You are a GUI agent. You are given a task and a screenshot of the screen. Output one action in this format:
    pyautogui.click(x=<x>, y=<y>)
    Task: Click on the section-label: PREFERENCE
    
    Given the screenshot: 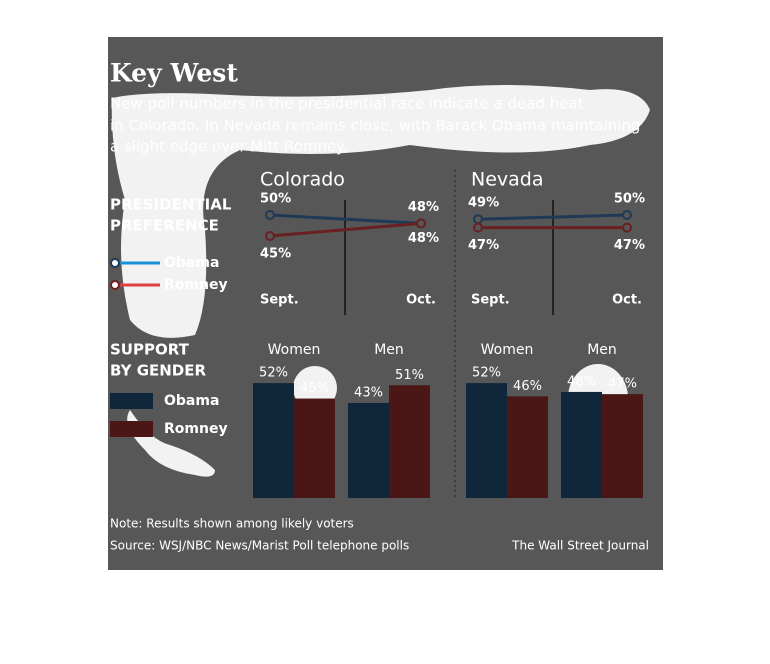 What is the action you would take?
    pyautogui.click(x=164, y=226)
    